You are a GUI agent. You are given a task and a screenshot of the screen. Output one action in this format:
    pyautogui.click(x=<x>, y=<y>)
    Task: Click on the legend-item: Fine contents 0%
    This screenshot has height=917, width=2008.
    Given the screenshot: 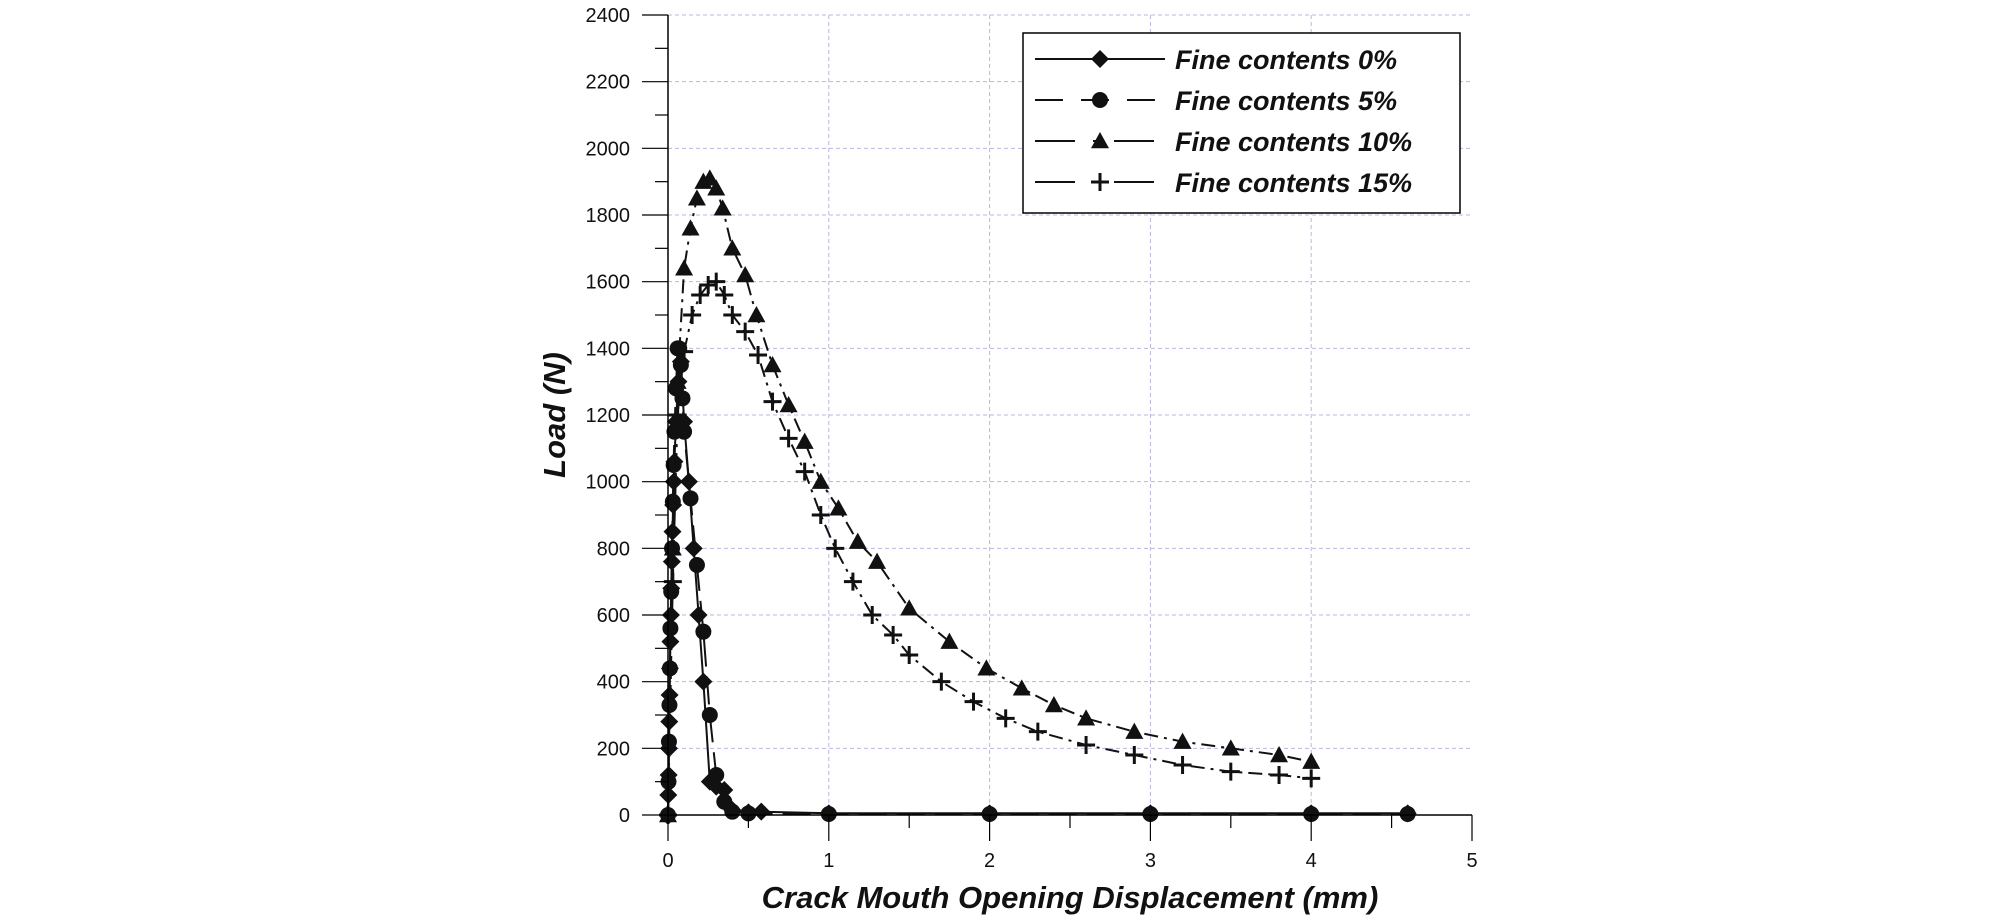 What is the action you would take?
    pyautogui.click(x=1216, y=60)
    